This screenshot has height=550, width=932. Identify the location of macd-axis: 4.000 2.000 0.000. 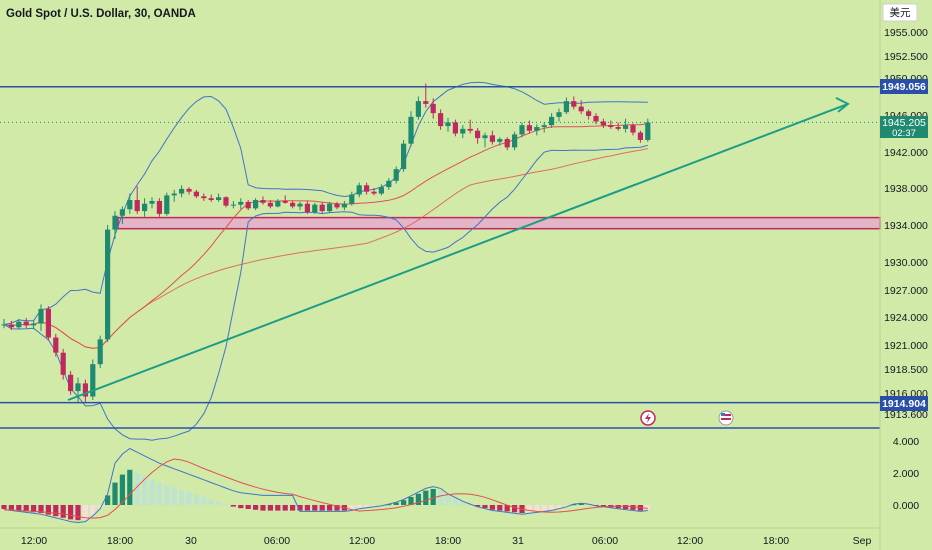
(906, 474).